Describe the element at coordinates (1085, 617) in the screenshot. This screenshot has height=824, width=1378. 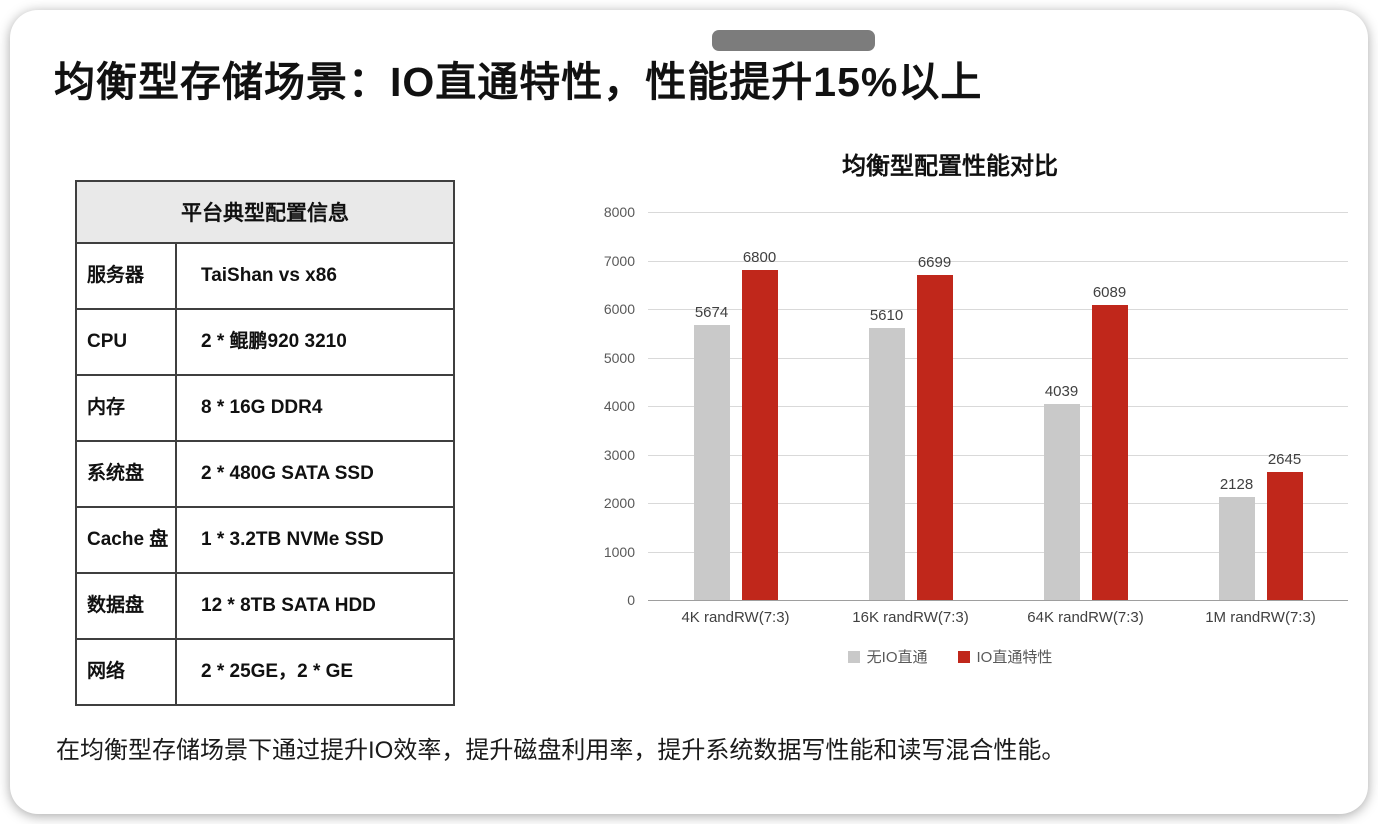
I see `category-label: 64K randRW(7:3)` at that location.